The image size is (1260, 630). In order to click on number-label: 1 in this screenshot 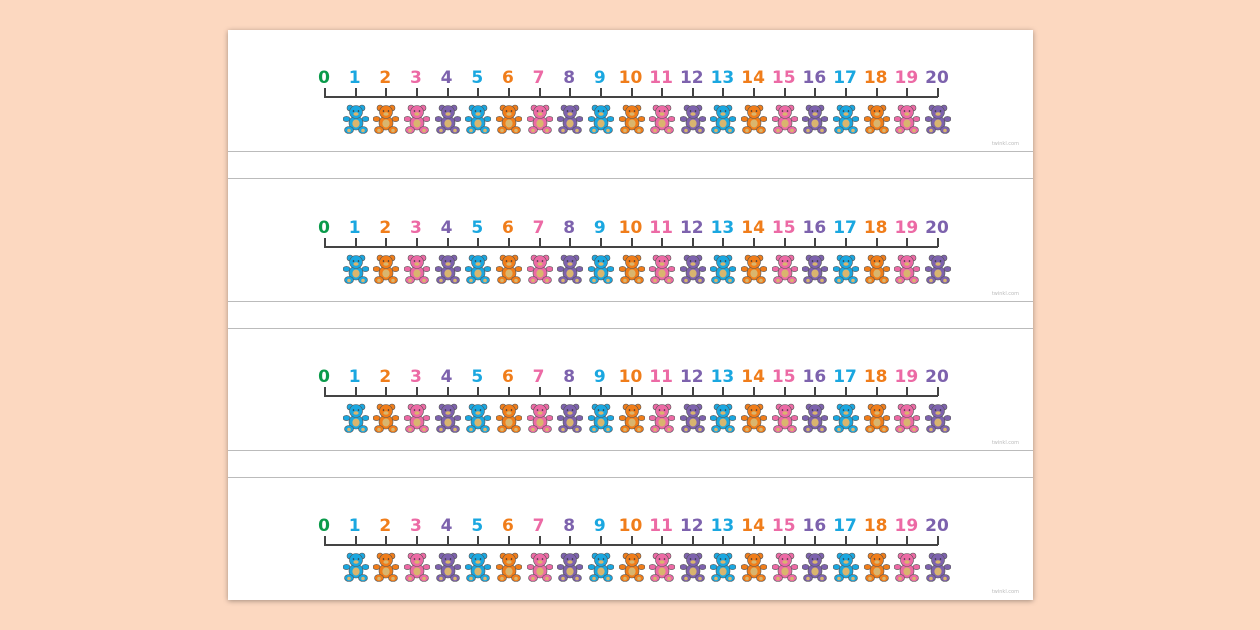, I will do `click(354, 78)`.